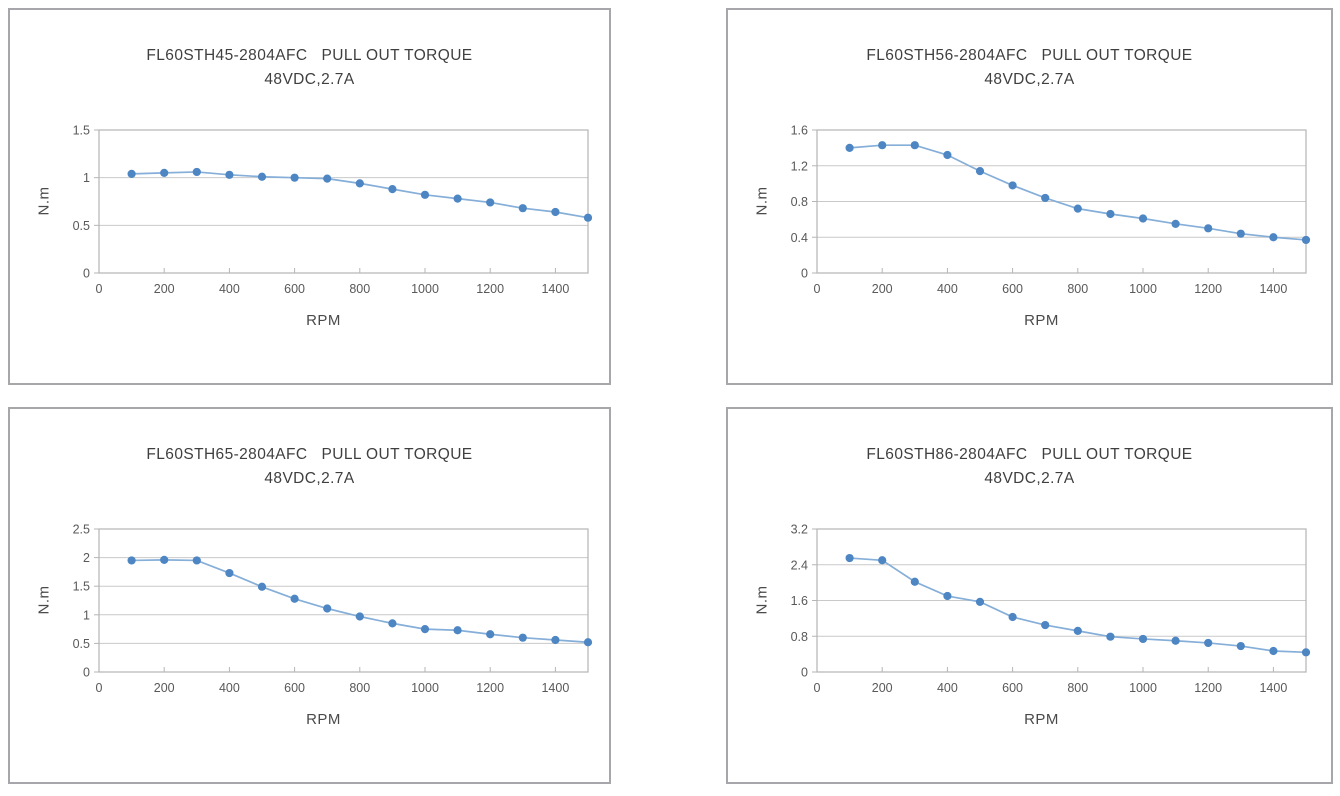 This screenshot has width=1340, height=796. I want to click on chart-title-line1: FL60STH86-2804AFC PULL OUT TORQUE, so click(1029, 454).